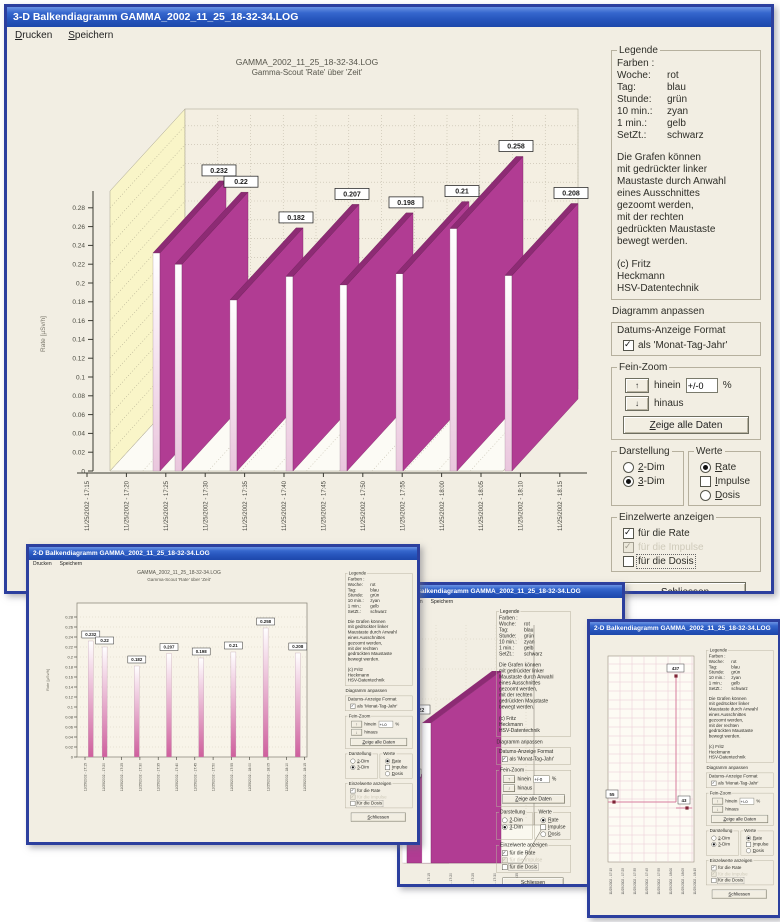 The height and width of the screenshot is (922, 780). What do you see at coordinates (78, 396) in the screenshot?
I see `svg-text: 0.08` at bounding box center [78, 396].